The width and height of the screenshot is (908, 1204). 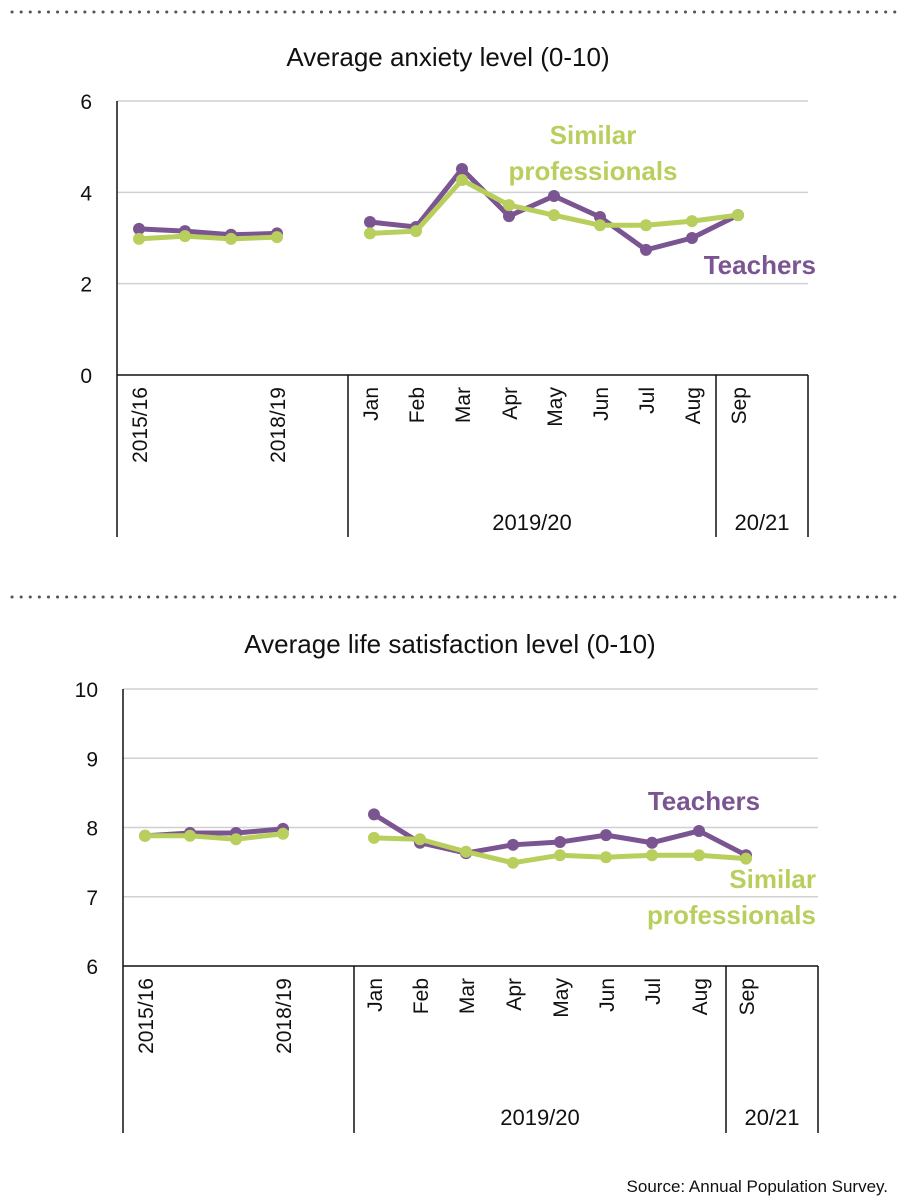 What do you see at coordinates (92, 759) in the screenshot?
I see `y-tick-label: 9` at bounding box center [92, 759].